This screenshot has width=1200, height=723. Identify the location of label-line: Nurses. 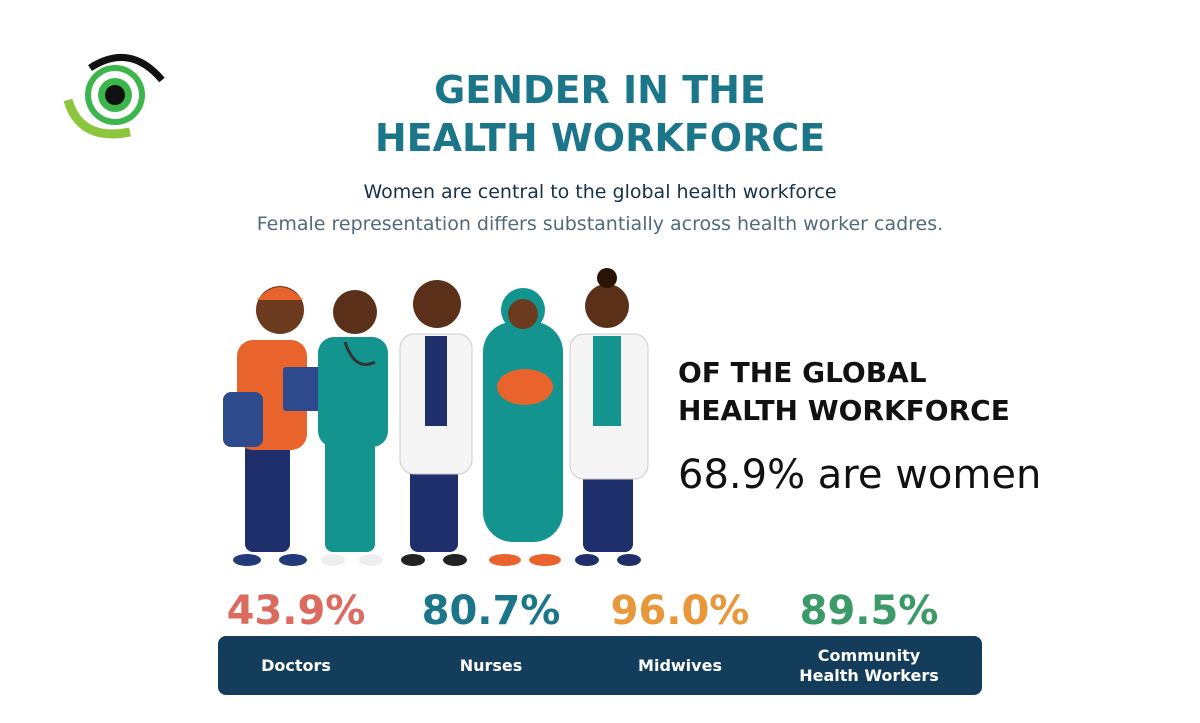
(491, 665).